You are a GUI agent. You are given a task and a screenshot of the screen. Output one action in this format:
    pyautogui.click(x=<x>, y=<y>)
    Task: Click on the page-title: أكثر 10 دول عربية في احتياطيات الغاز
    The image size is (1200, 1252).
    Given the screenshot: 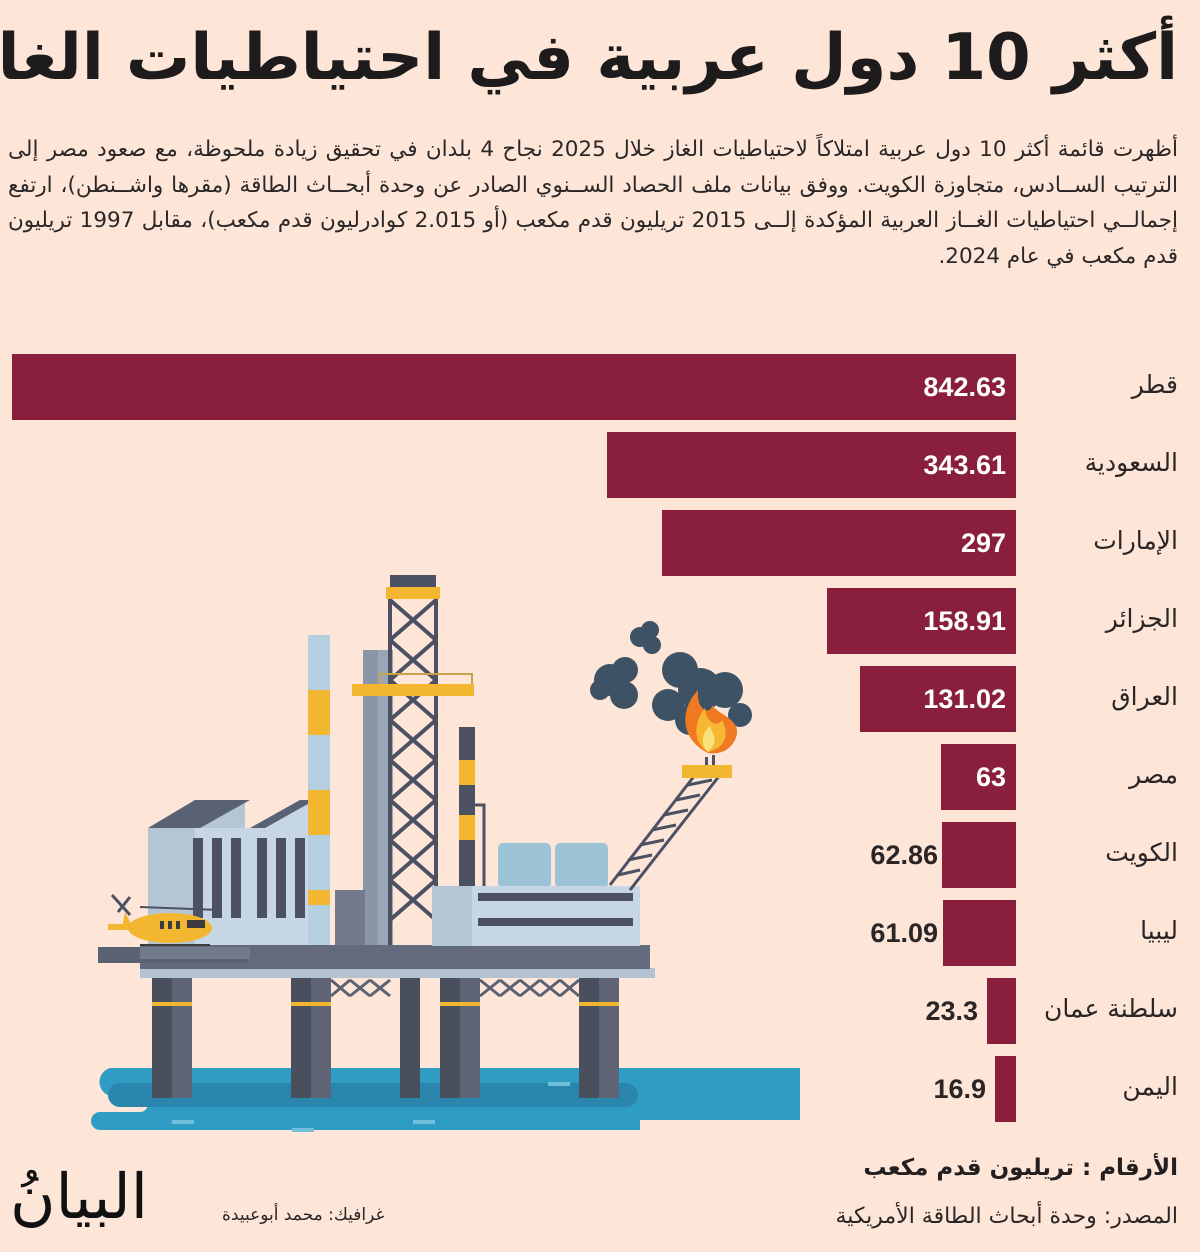 What is the action you would take?
    pyautogui.click(x=589, y=58)
    